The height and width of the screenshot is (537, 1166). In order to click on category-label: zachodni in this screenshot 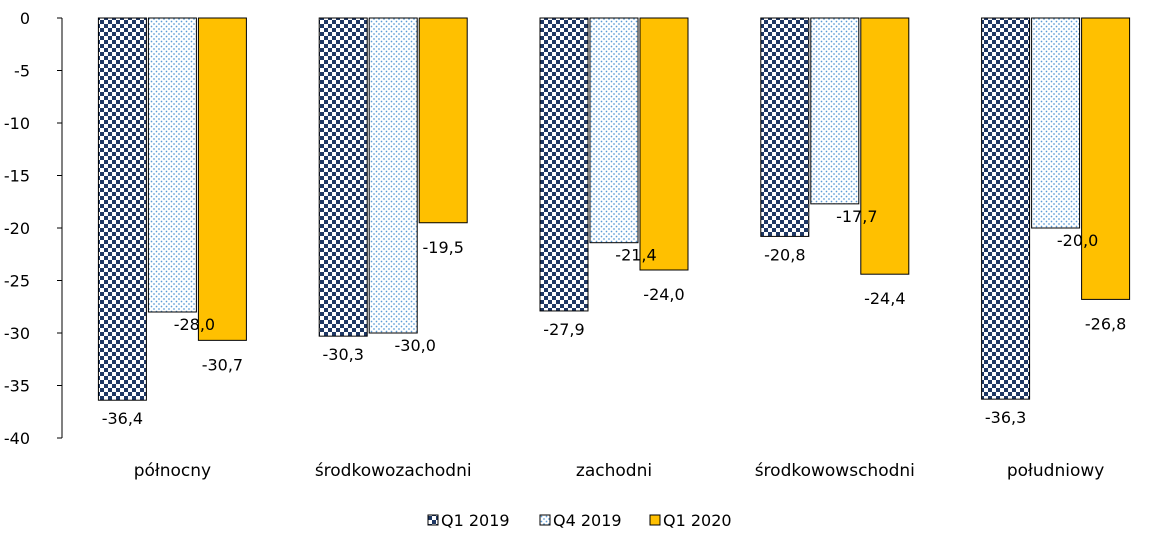, I will do `click(614, 471)`.